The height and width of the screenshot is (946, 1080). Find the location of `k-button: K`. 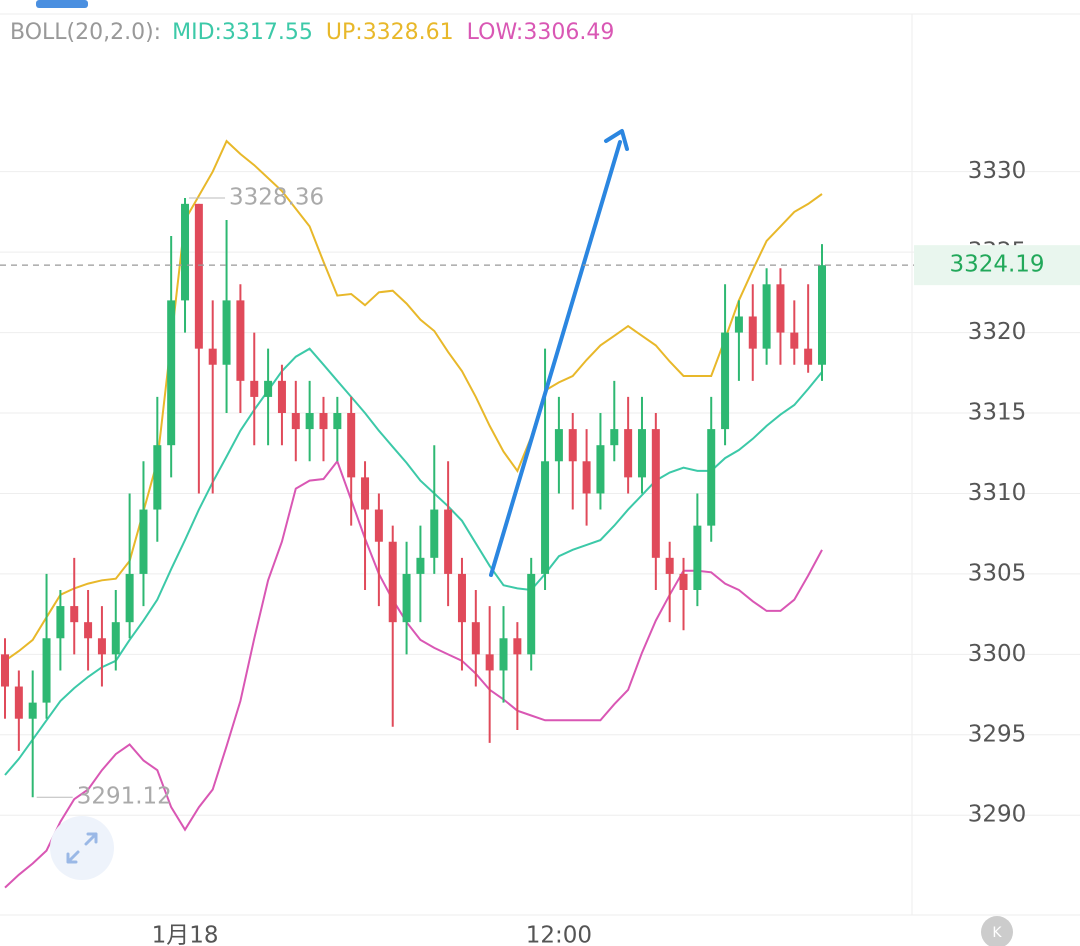

k-button: K is located at coordinates (997, 931).